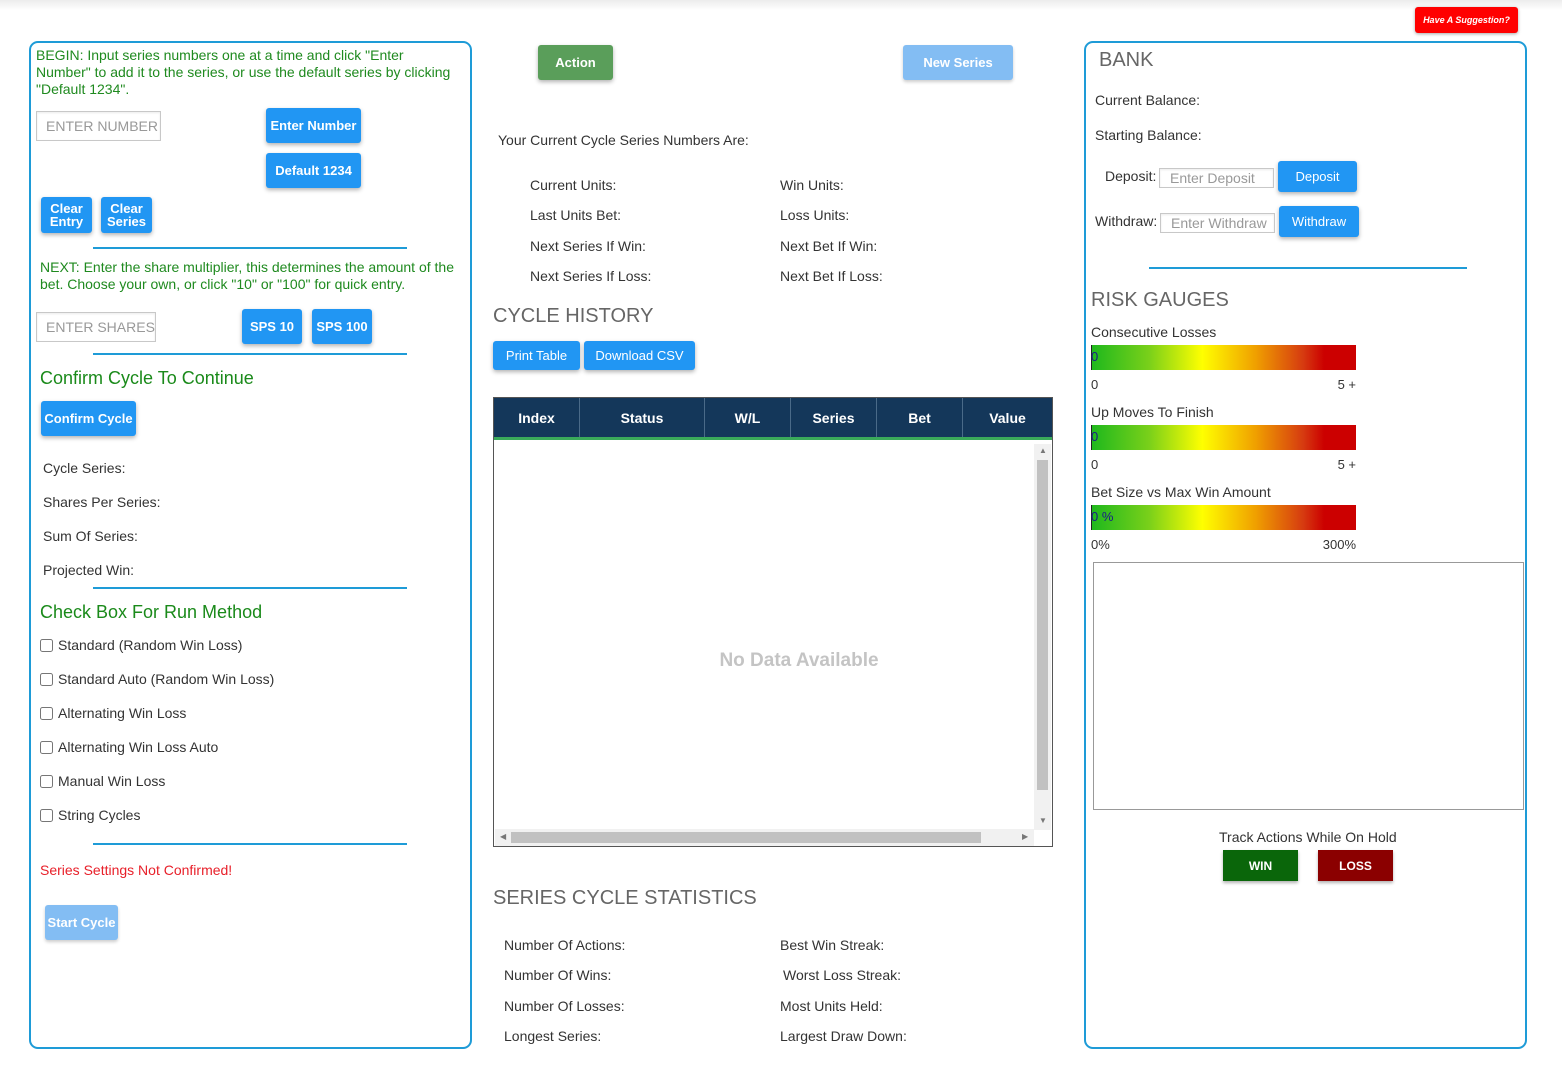  Describe the element at coordinates (89, 570) in the screenshot. I see `projected-win-label: Projected Win:` at that location.